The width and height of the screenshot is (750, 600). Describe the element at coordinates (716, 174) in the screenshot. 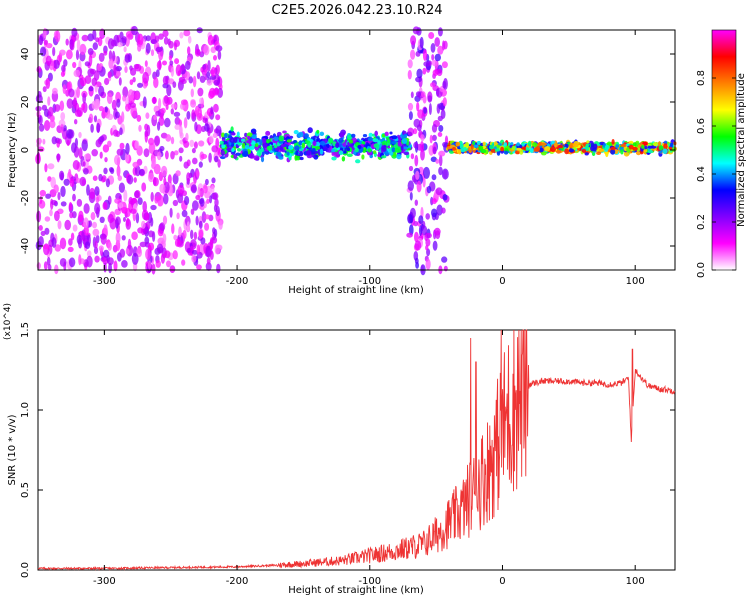

I see `colorbar-ticks: 0.0 0.2 0.4 0.6 0.8` at that location.